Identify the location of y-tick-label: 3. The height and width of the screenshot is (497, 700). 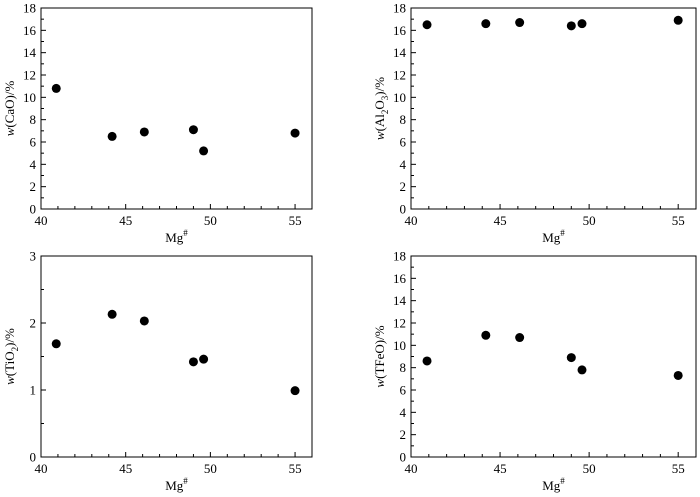
(33, 256).